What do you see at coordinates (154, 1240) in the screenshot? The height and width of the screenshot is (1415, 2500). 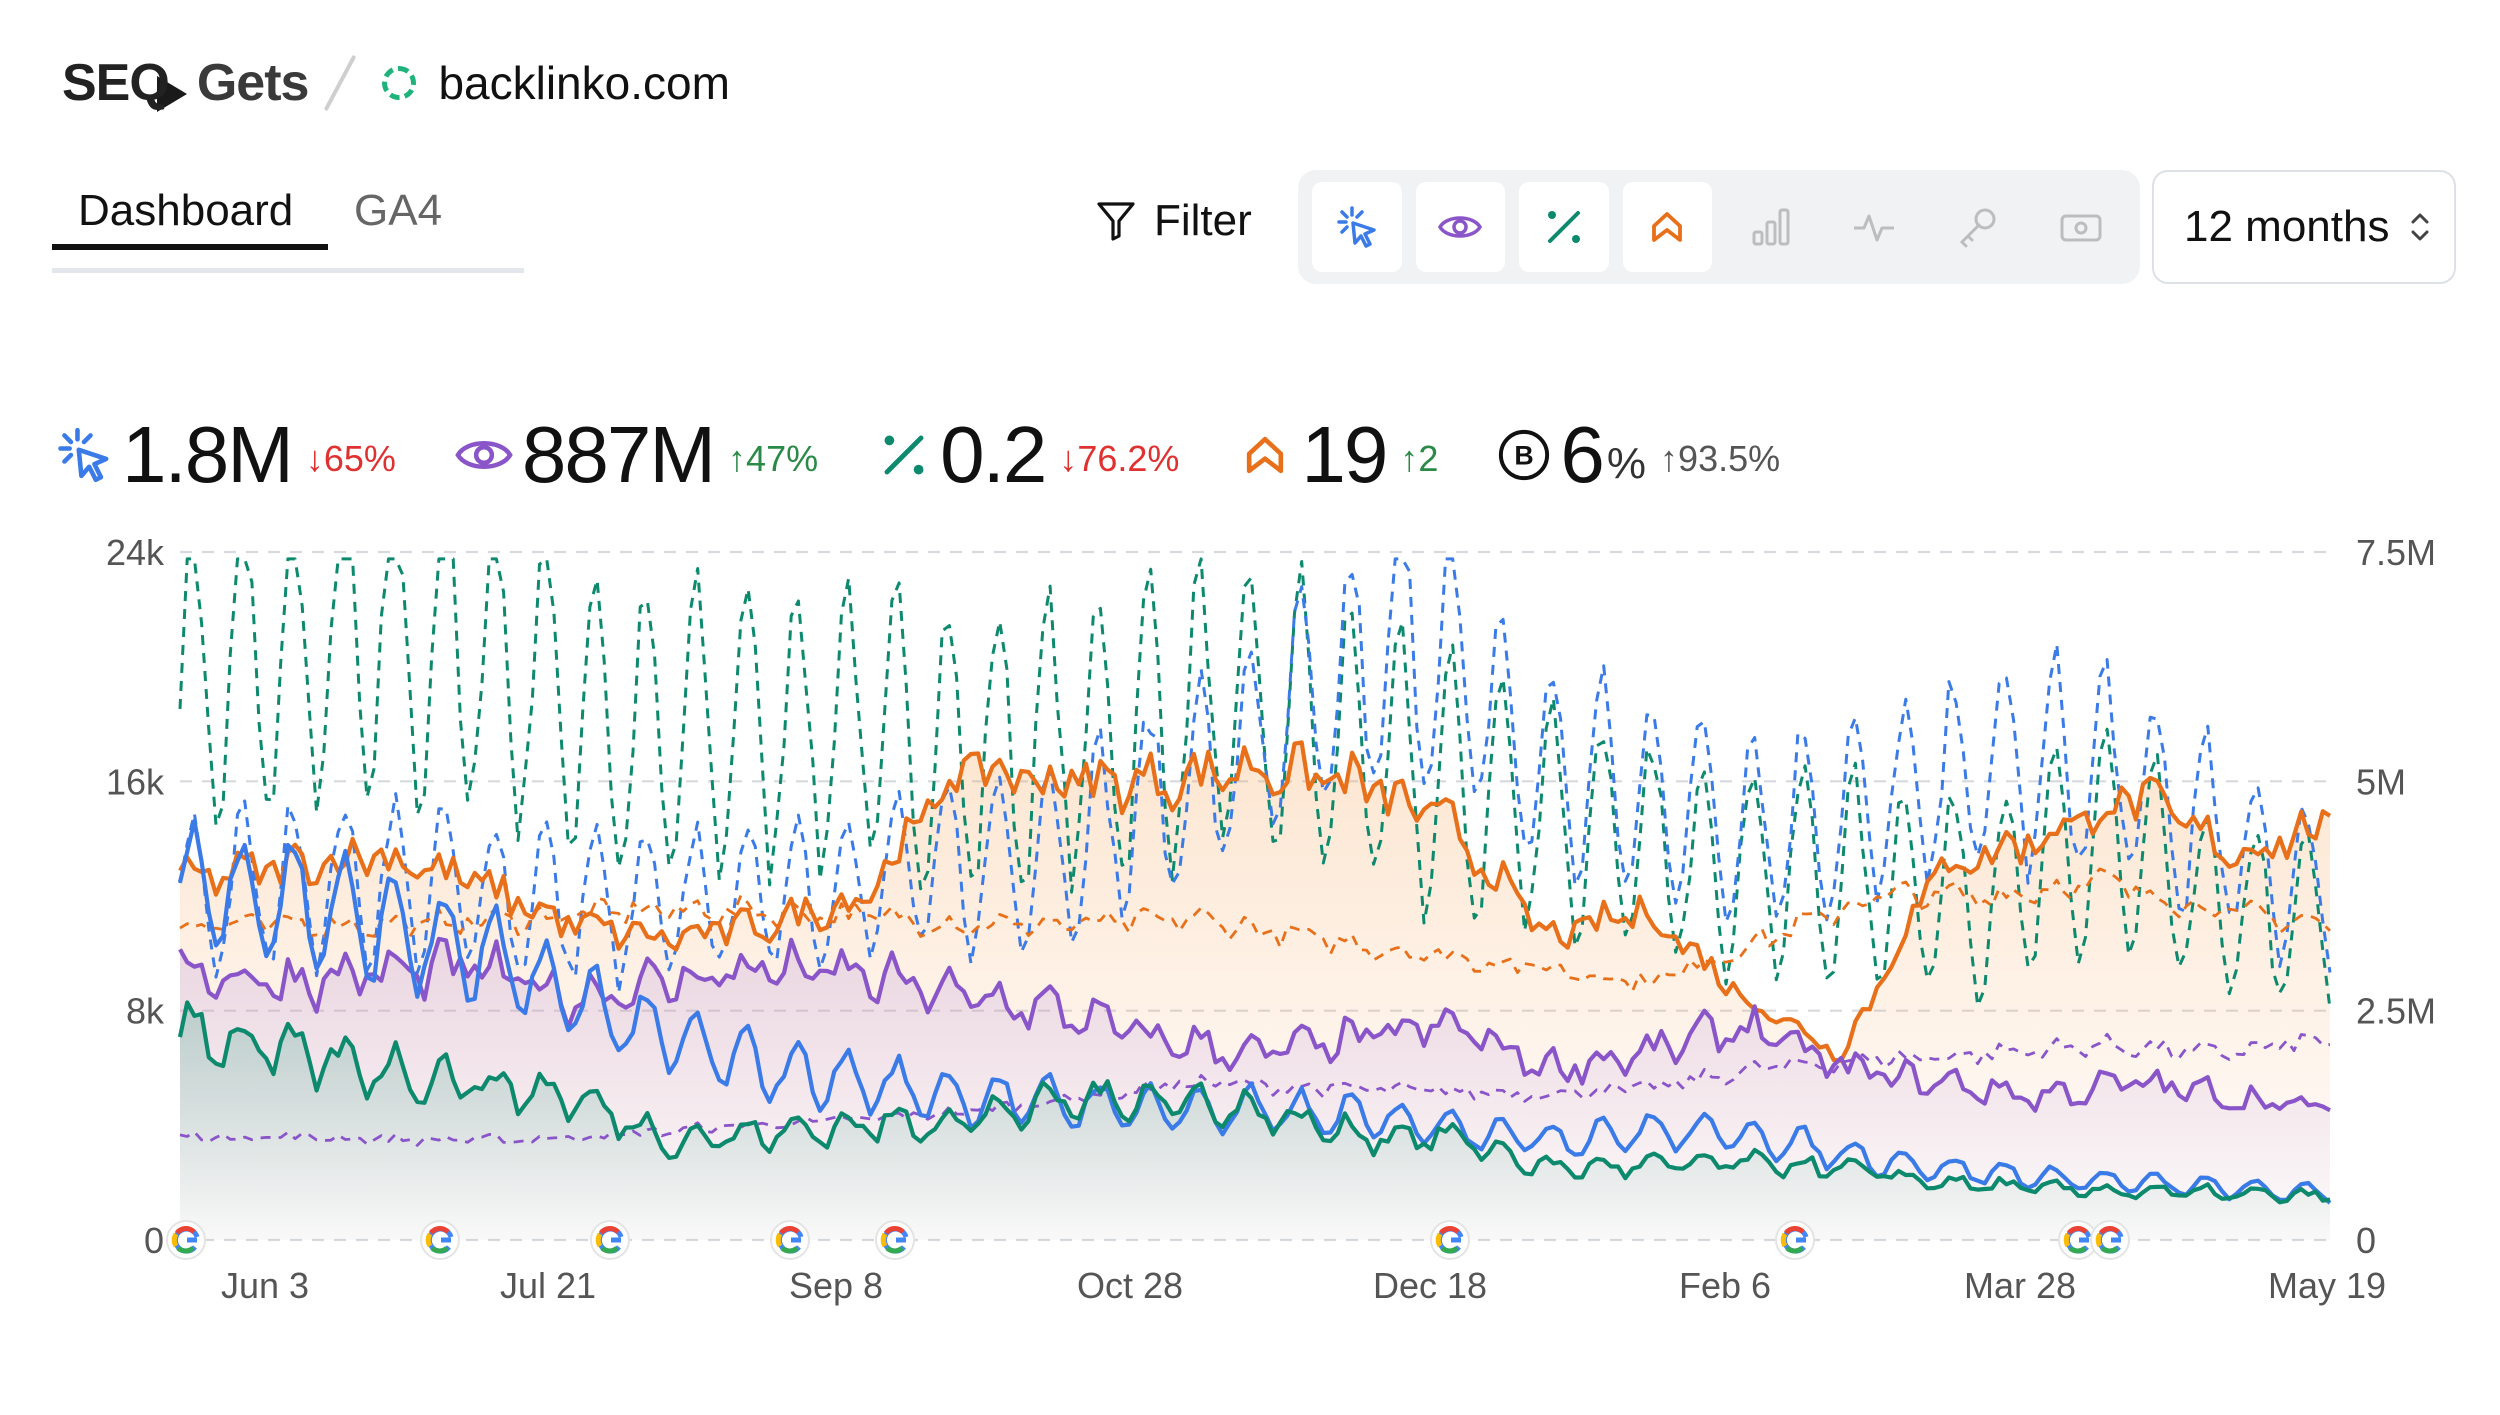 I see `y-left-tick: 0` at bounding box center [154, 1240].